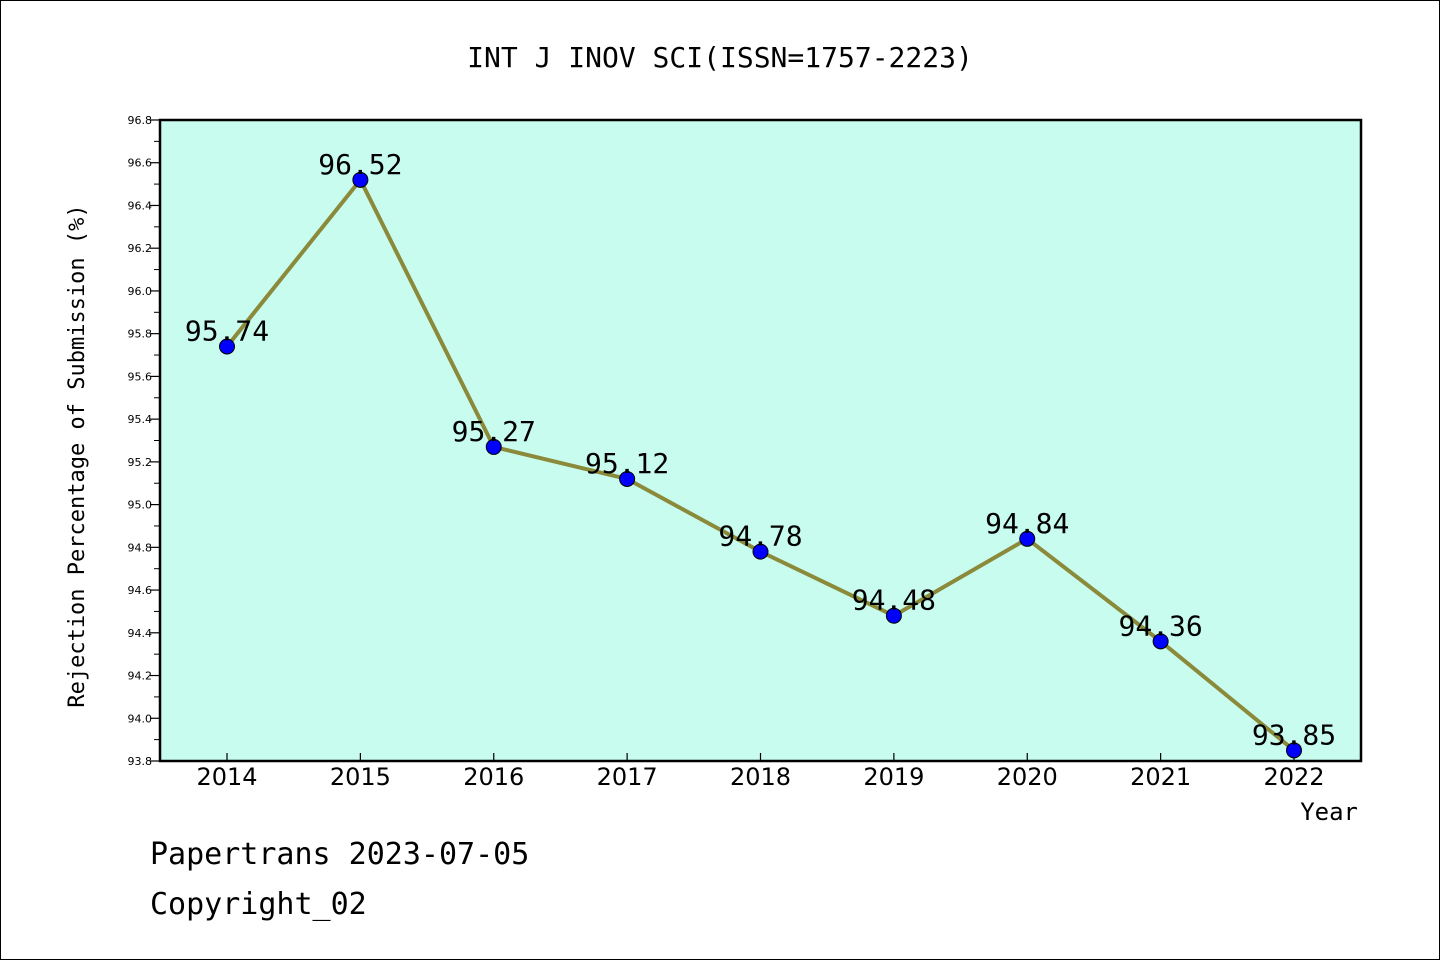 This screenshot has height=960, width=1440. Describe the element at coordinates (1293, 777) in the screenshot. I see `x-tick-label: 2022` at that location.